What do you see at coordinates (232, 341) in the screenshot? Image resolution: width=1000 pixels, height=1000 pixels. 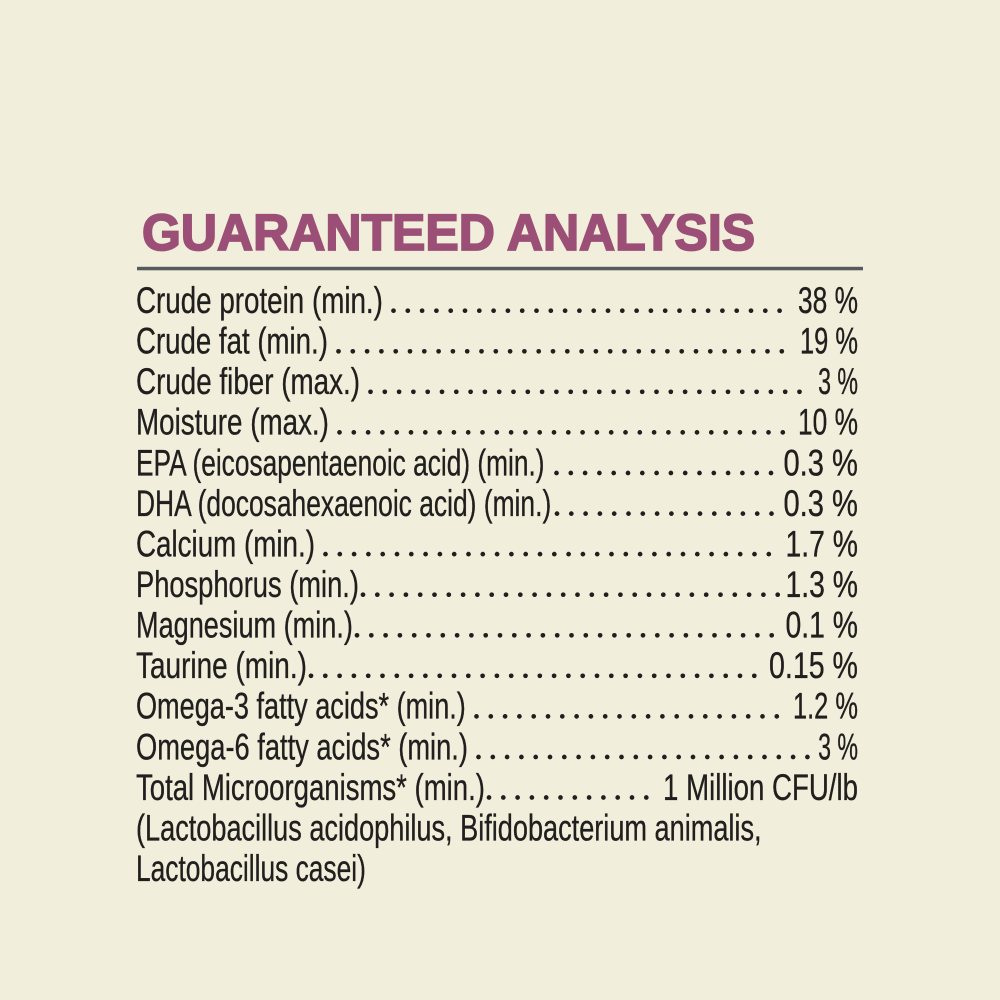 I see `svg-text: Crude fat (min.)` at bounding box center [232, 341].